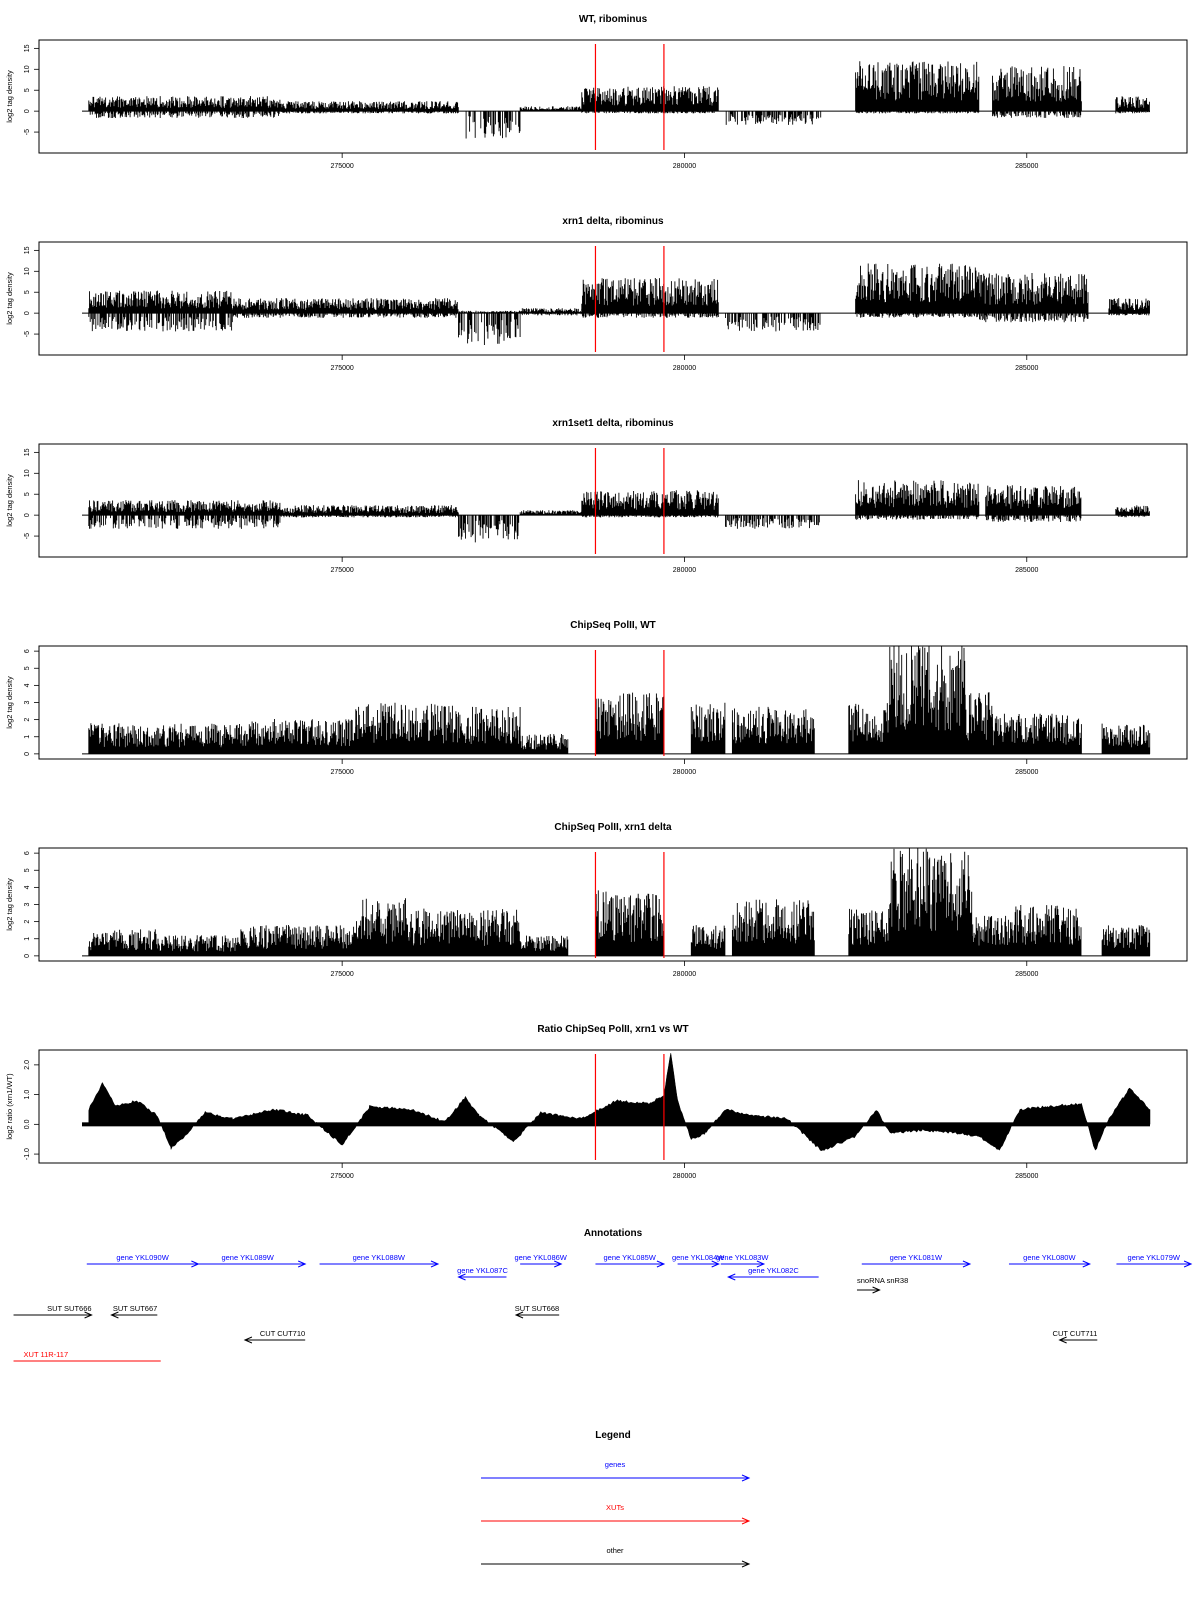 The height and width of the screenshot is (1600, 1200). What do you see at coordinates (27, 1154) in the screenshot?
I see `y-tick-label: -1.0` at bounding box center [27, 1154].